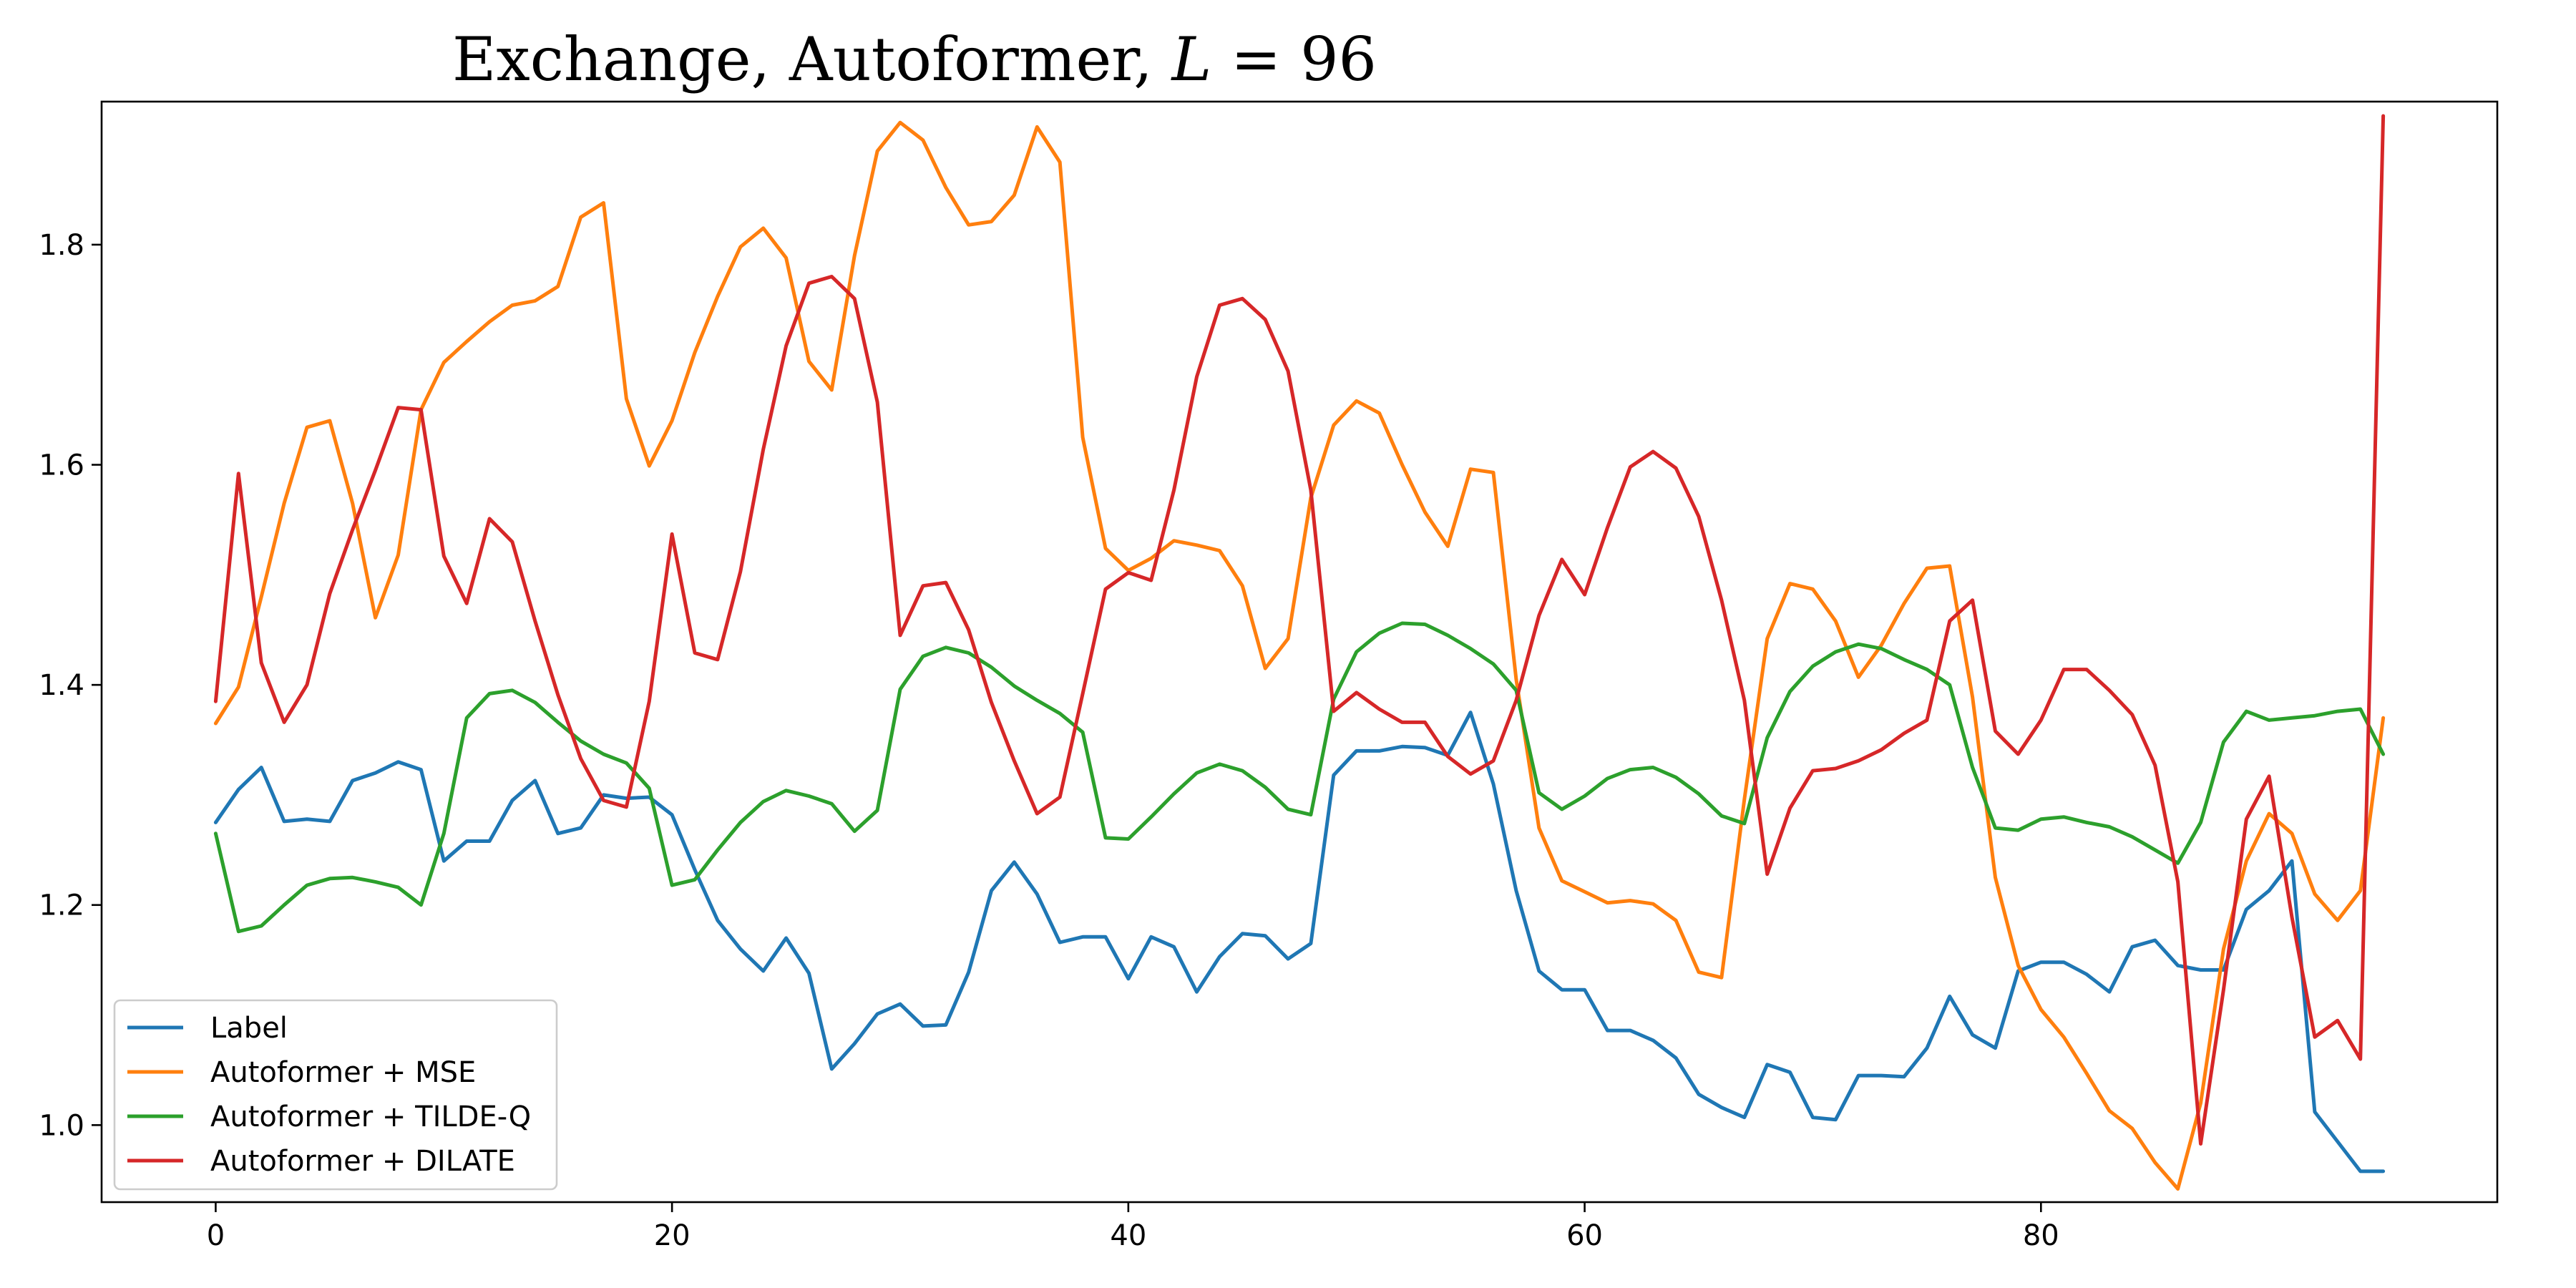 The height and width of the screenshot is (1288, 2576). I want to click on y-tick-label-0: 1.0, so click(61, 1125).